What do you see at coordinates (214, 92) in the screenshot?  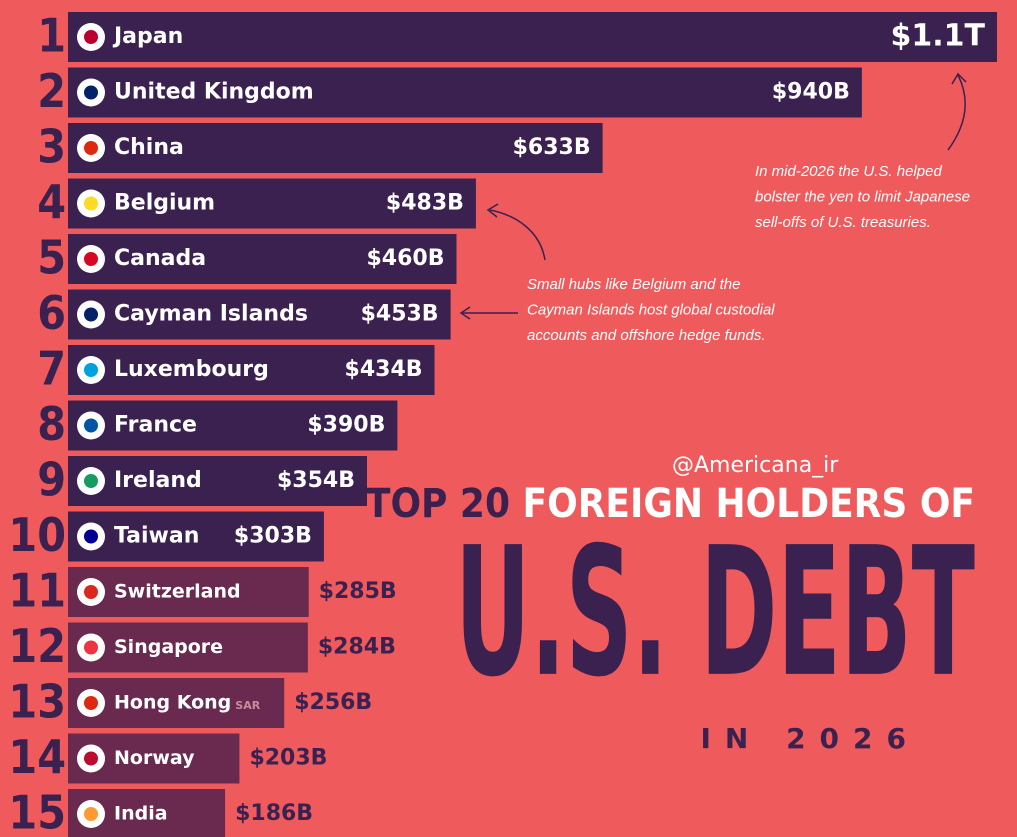 I see `category-label: United Kingdom` at bounding box center [214, 92].